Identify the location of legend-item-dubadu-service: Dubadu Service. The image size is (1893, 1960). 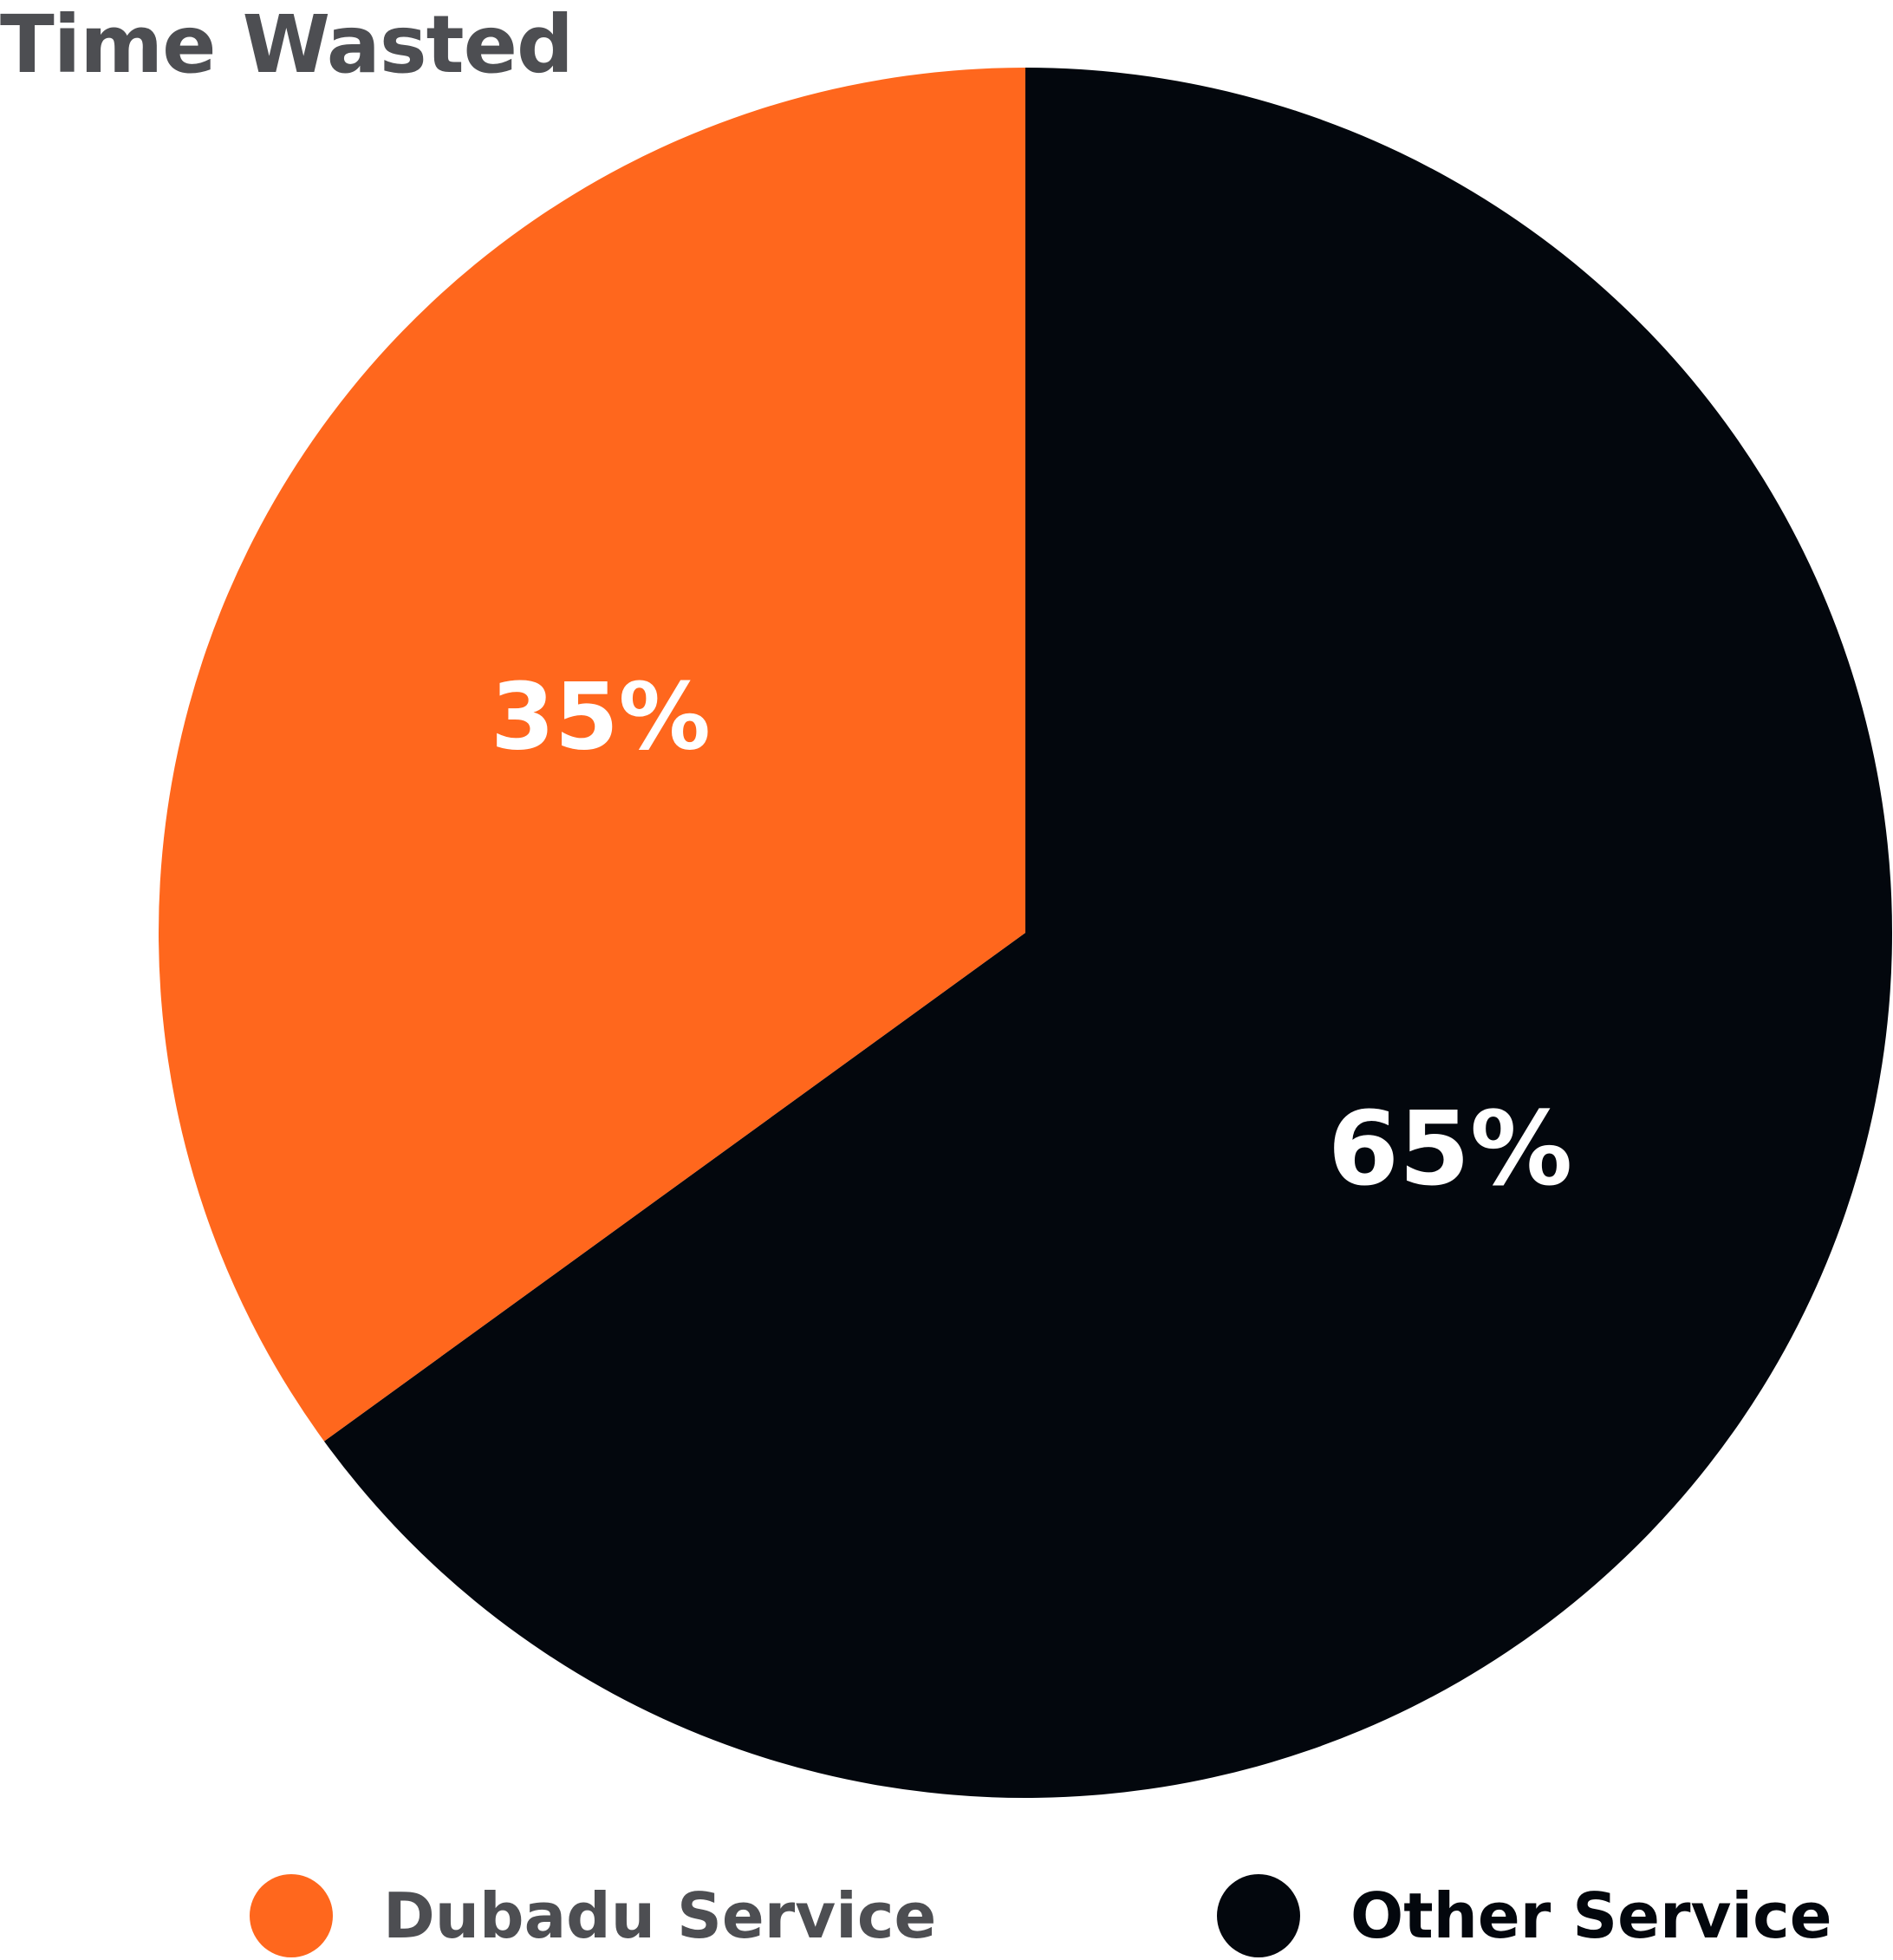
(593, 1915).